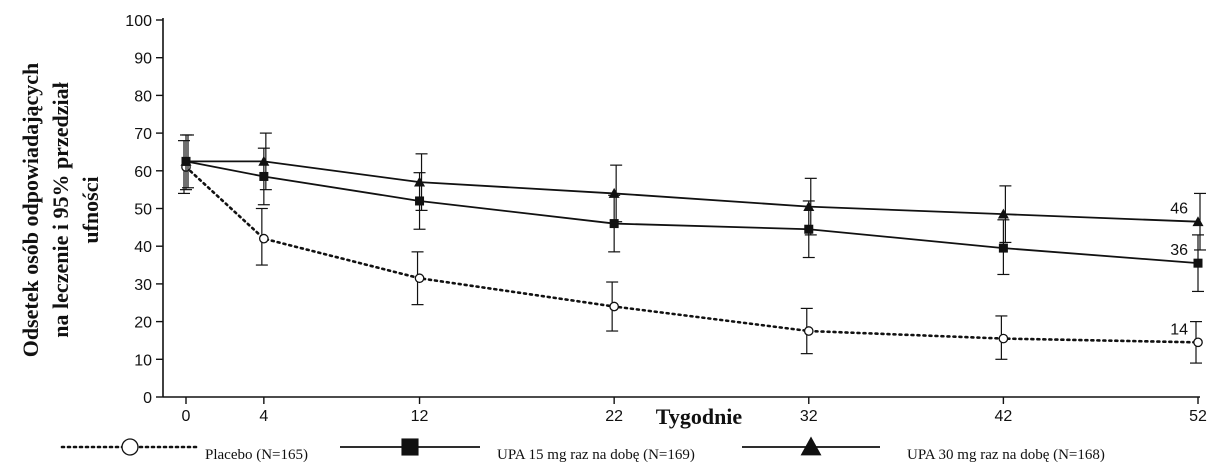  I want to click on y-tick-label: 30, so click(143, 285).